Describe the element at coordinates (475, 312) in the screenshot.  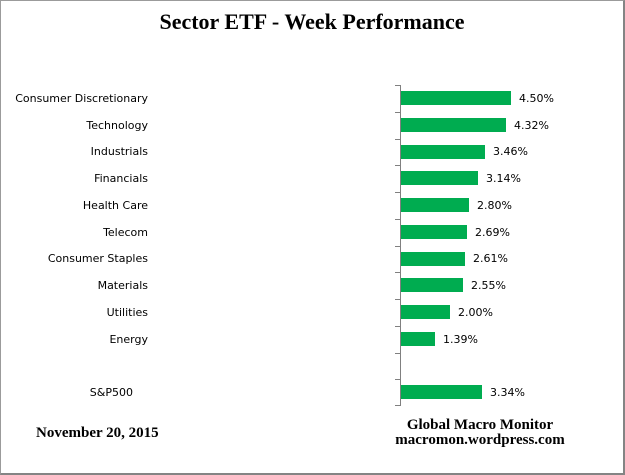
I see `data-label: 2.00%` at that location.